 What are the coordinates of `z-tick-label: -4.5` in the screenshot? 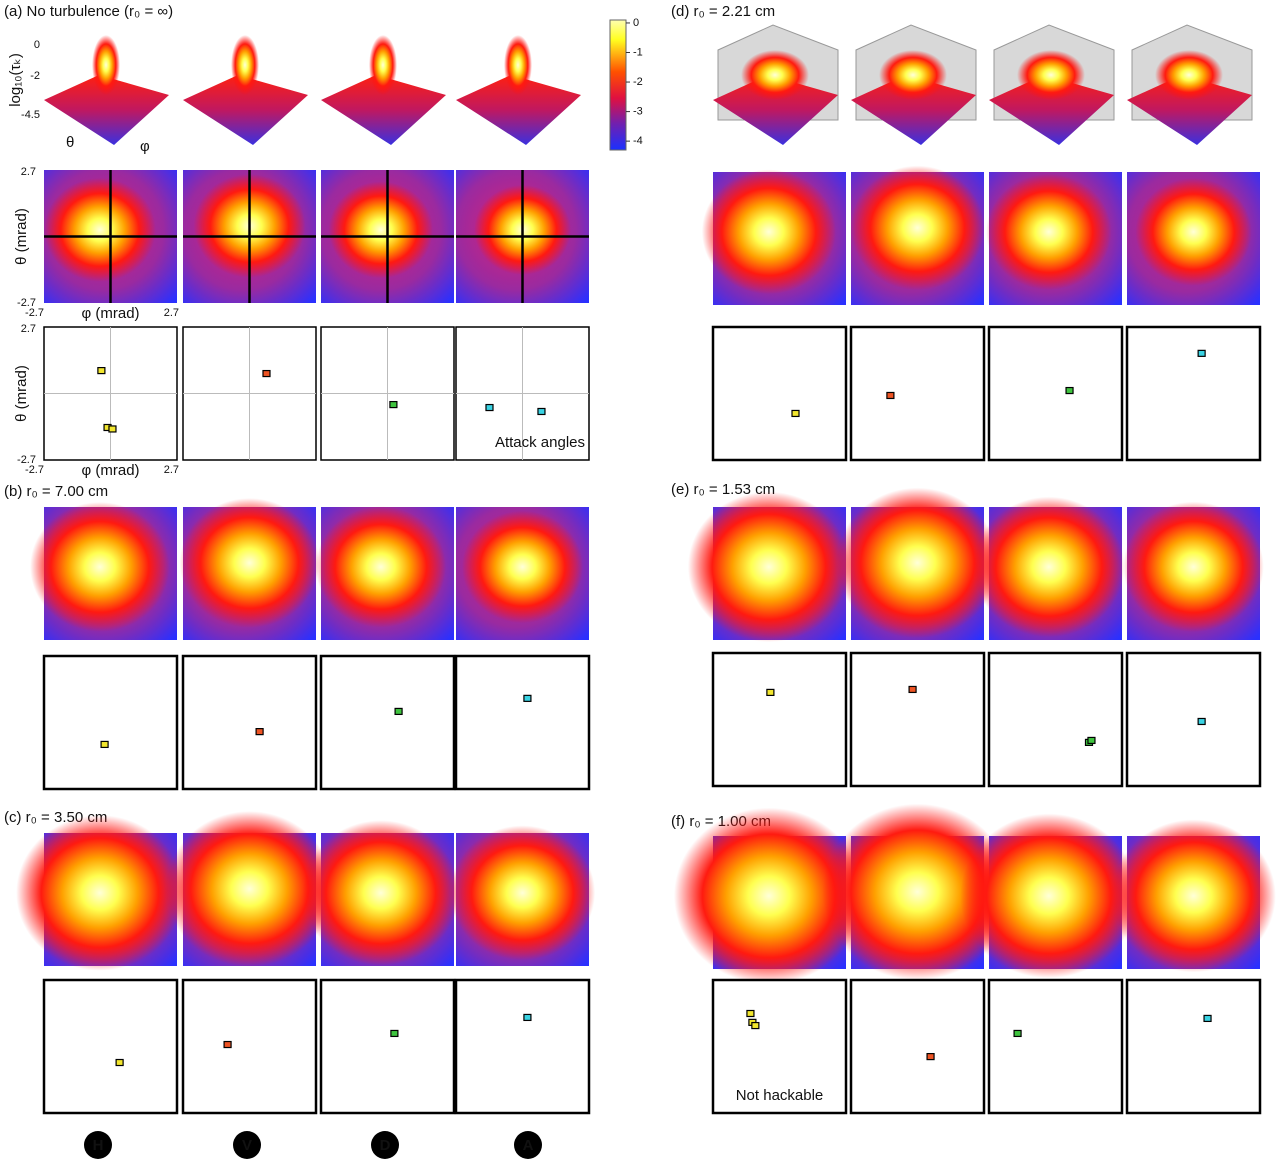 It's located at (30, 115).